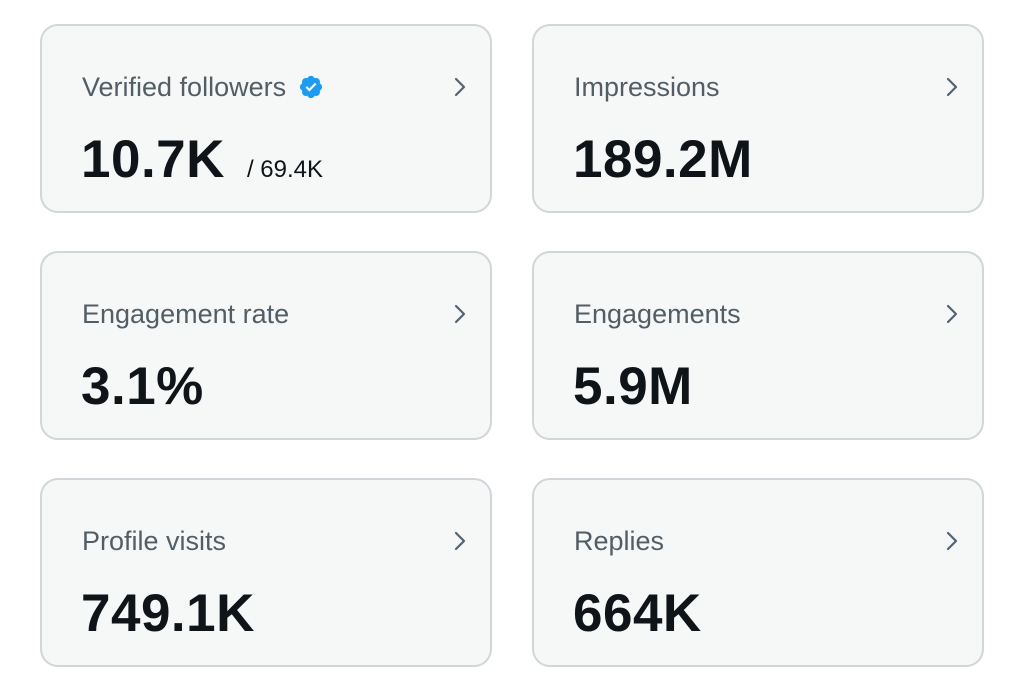  Describe the element at coordinates (266, 118) in the screenshot. I see `card-verified-followers: Verified followers 10.7K / 69.4K` at that location.